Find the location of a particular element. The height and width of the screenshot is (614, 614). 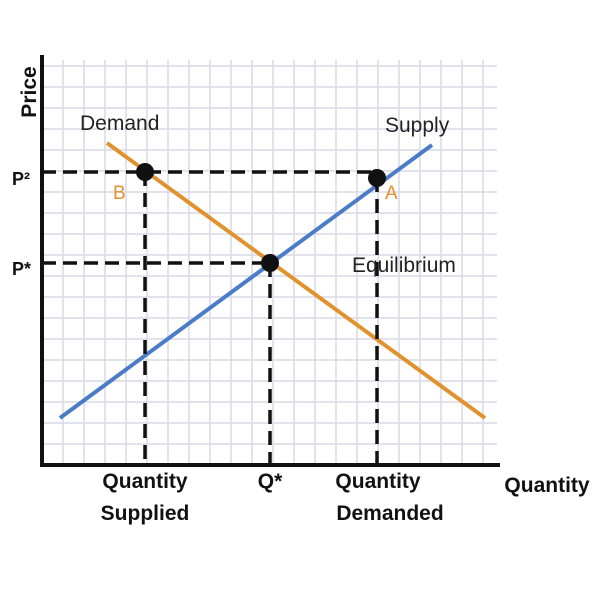

q-star-label: Q* is located at coordinates (270, 481).